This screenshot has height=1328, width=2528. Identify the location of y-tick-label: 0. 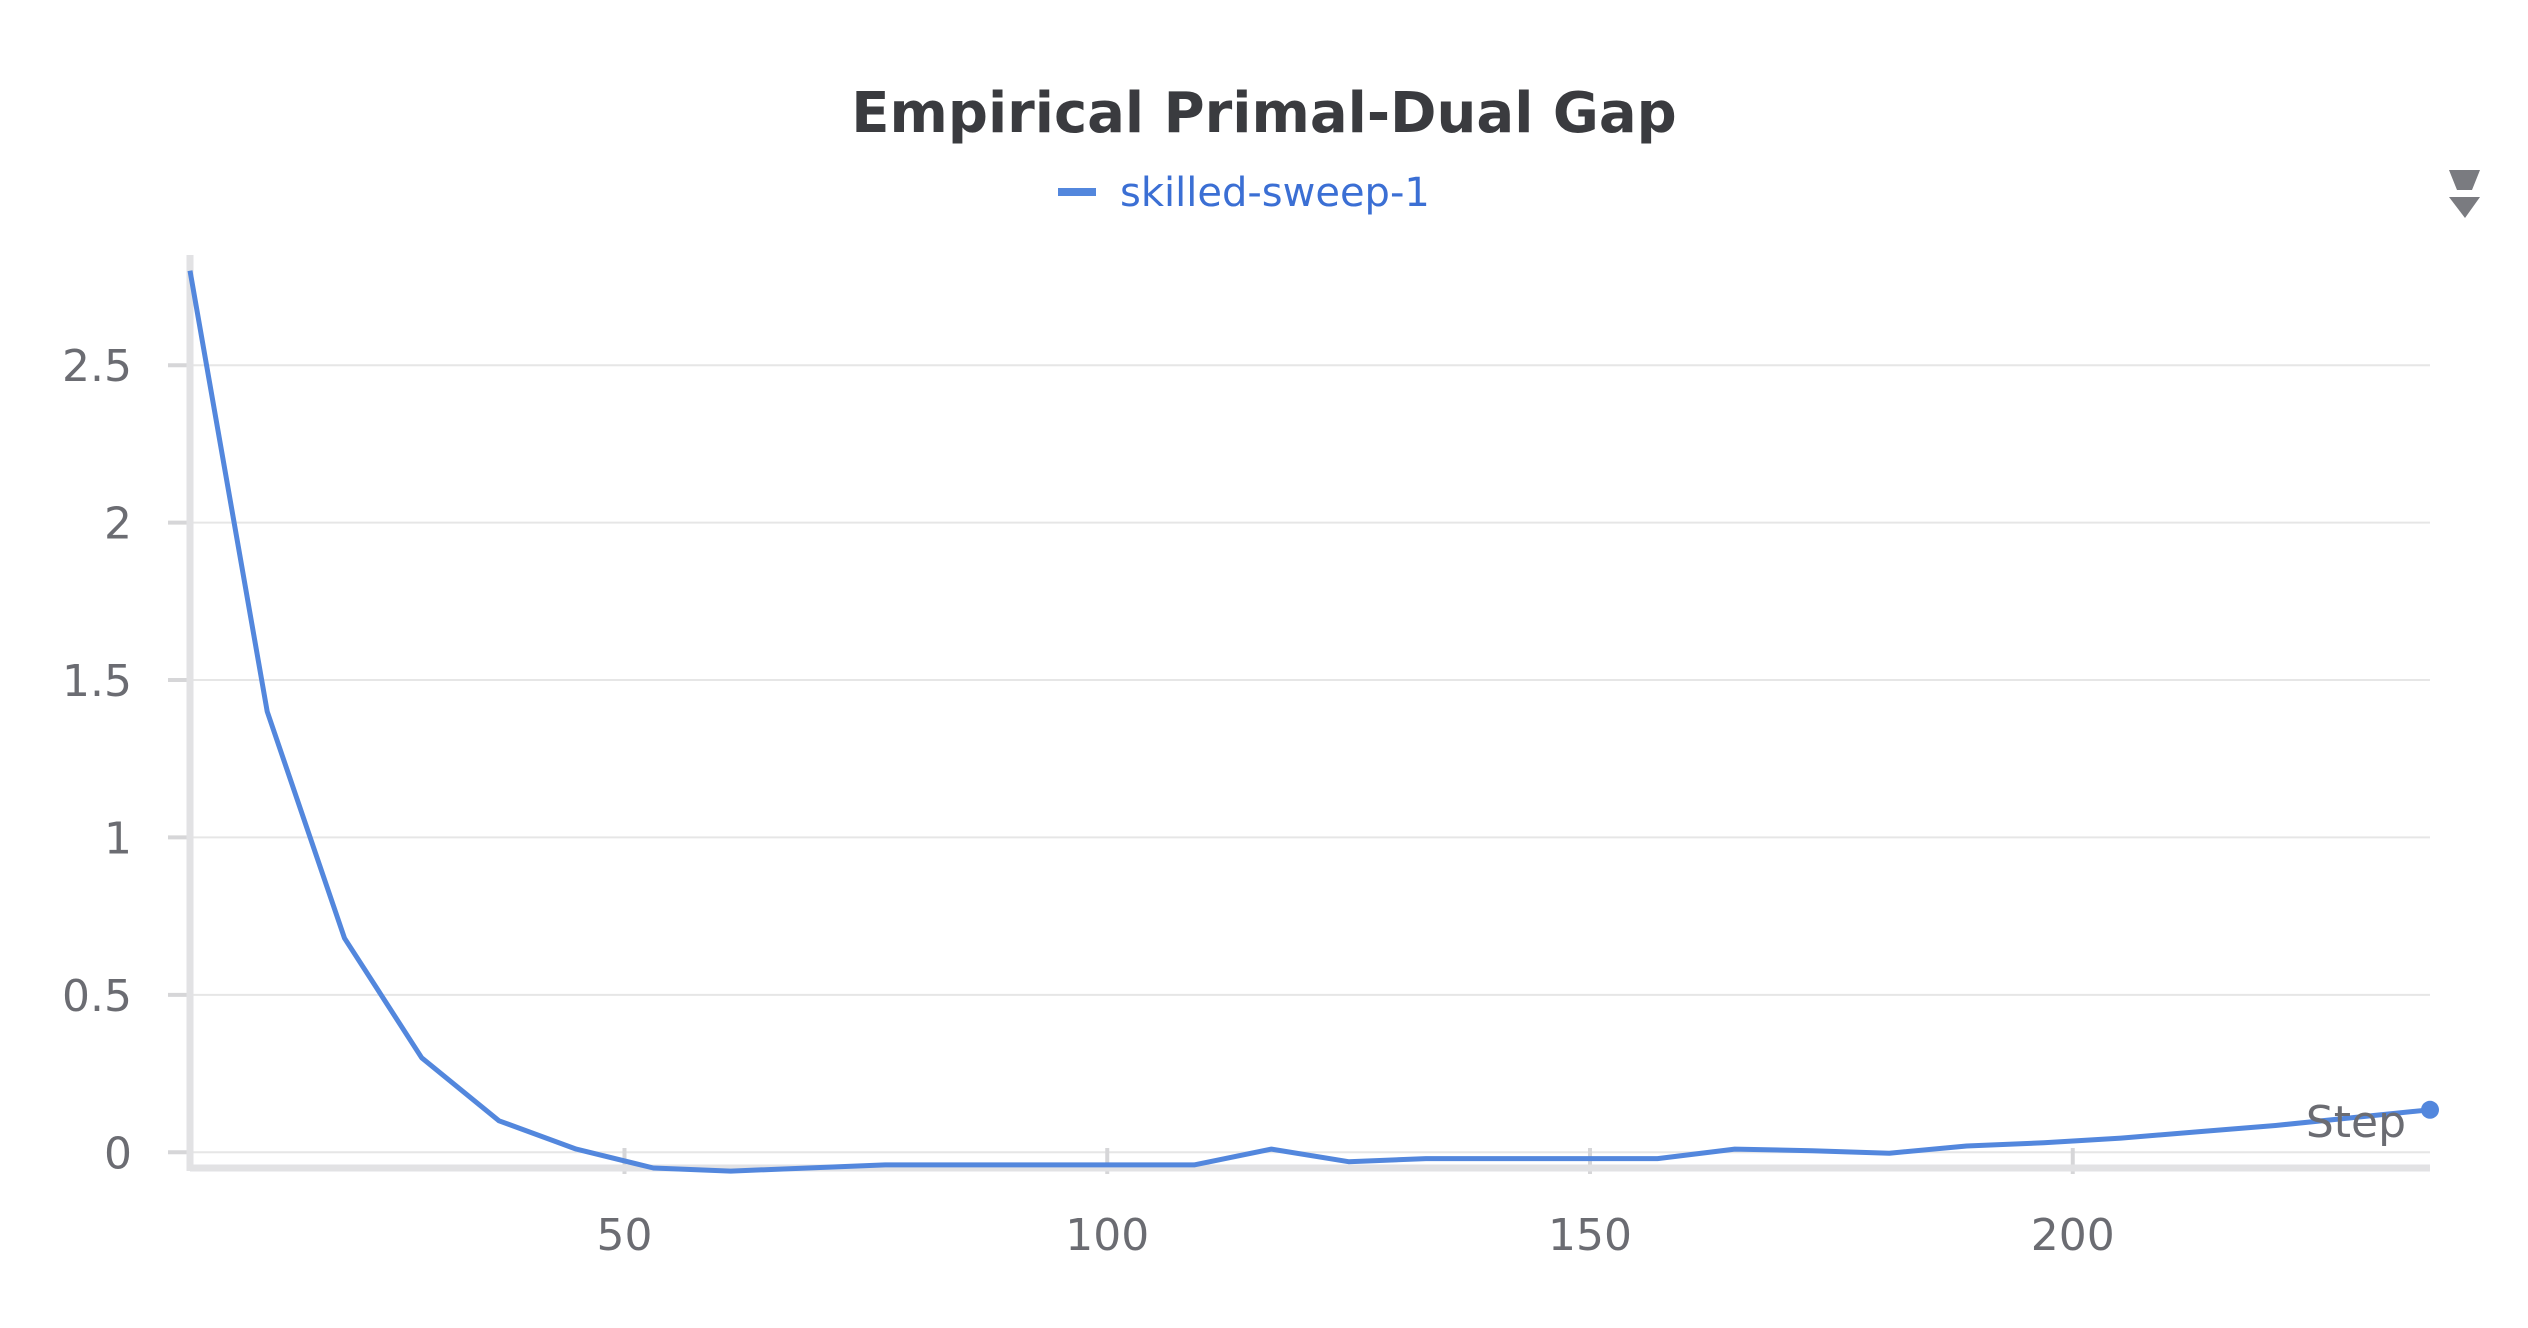
(118, 1153).